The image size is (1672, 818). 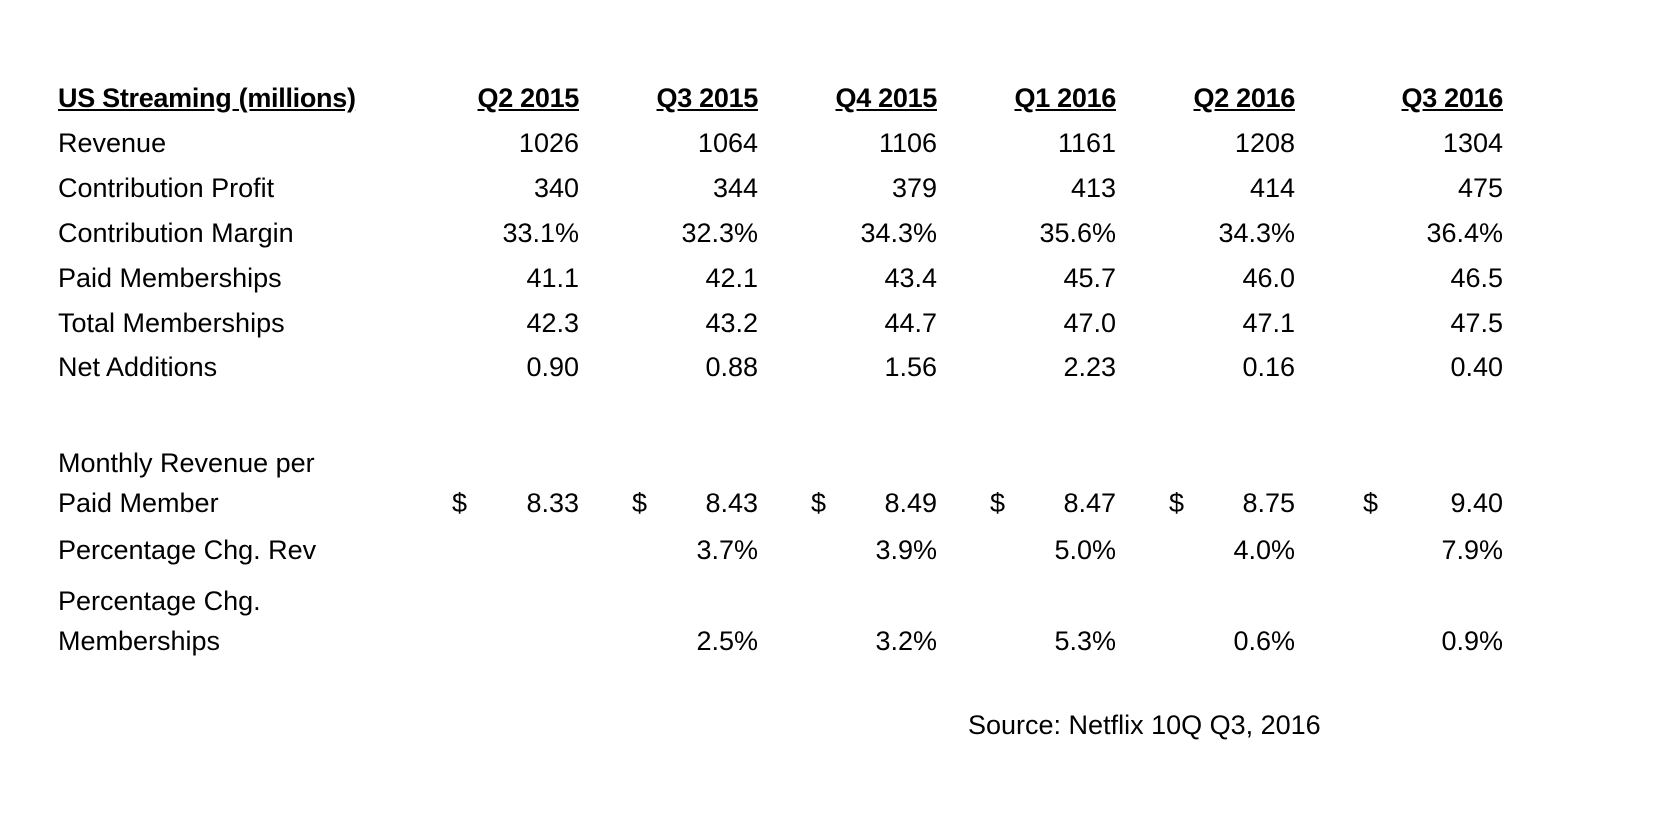 I want to click on table-cell: 344, so click(x=735, y=188).